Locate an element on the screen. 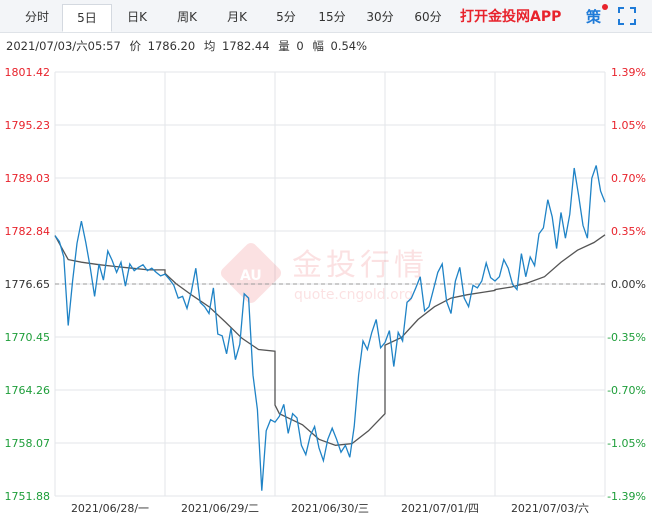 The image size is (652, 516). avg-value: 1782.44 is located at coordinates (246, 46).